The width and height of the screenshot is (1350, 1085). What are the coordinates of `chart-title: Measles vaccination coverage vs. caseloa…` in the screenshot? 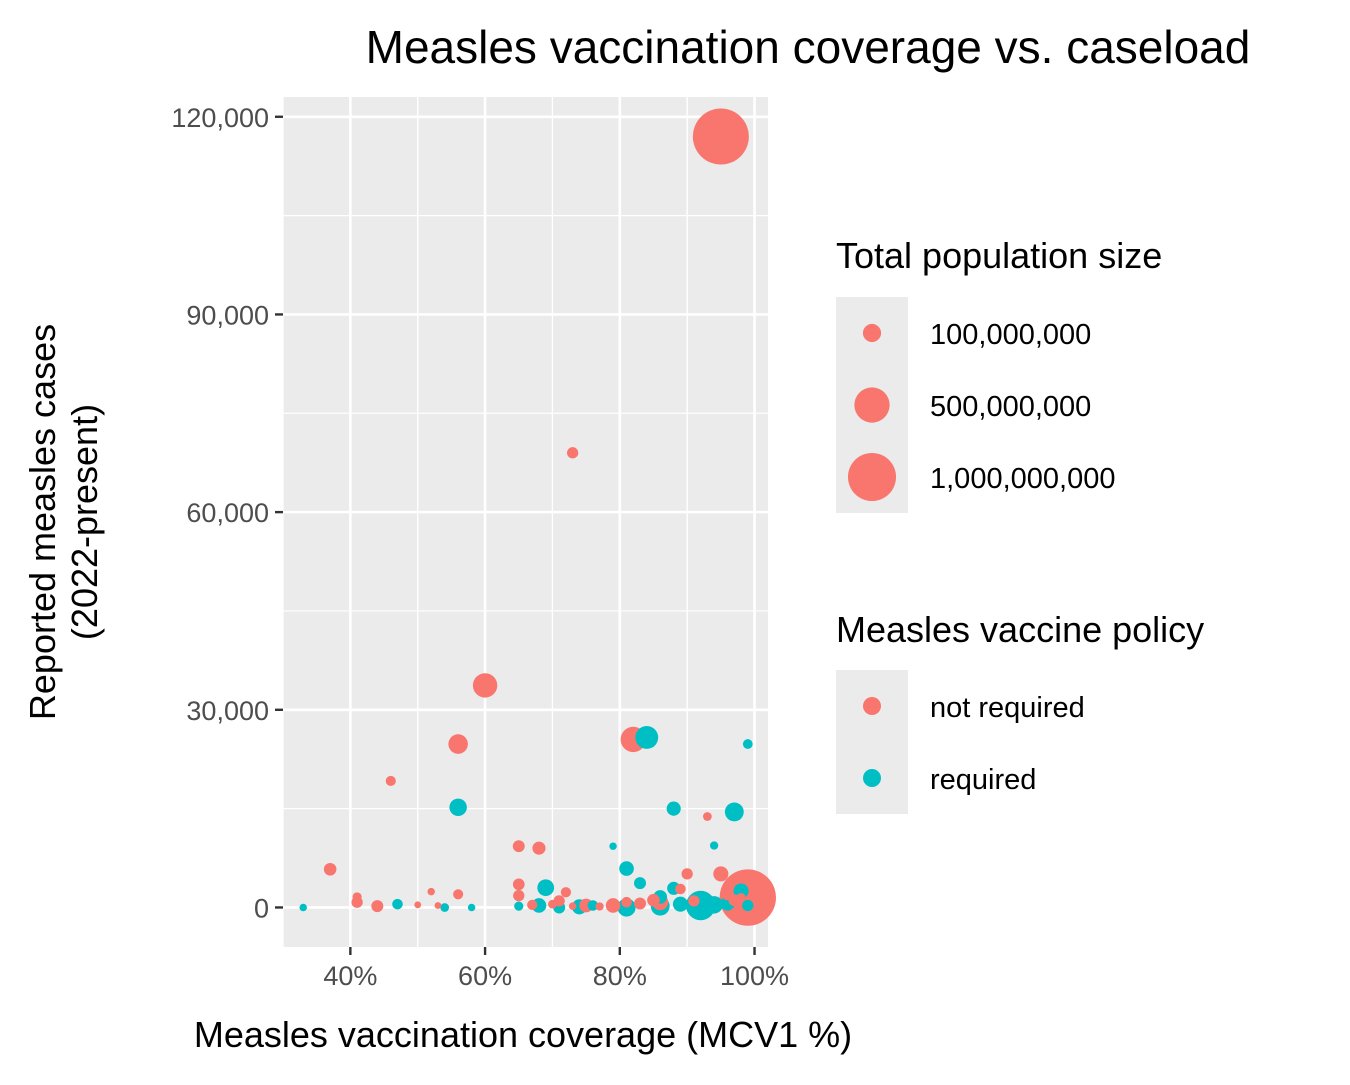 It's located at (808, 47).